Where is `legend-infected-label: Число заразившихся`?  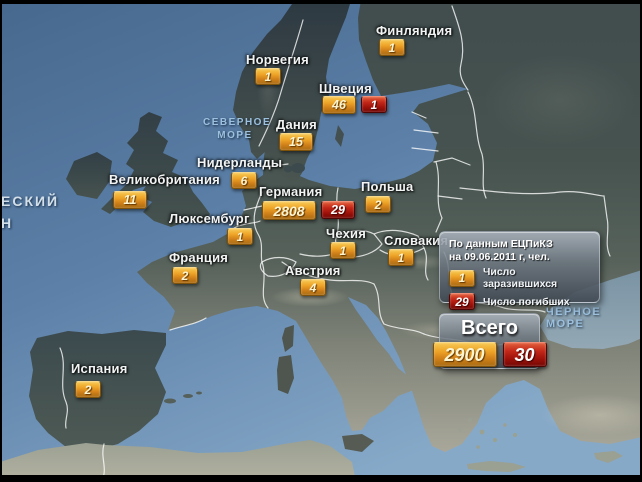 legend-infected-label: Число заразившихся is located at coordinates (520, 278).